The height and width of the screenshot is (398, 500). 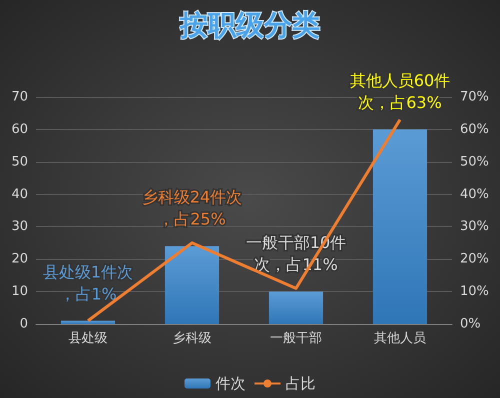 I want to click on y-tick-label: 10, so click(x=19, y=292).